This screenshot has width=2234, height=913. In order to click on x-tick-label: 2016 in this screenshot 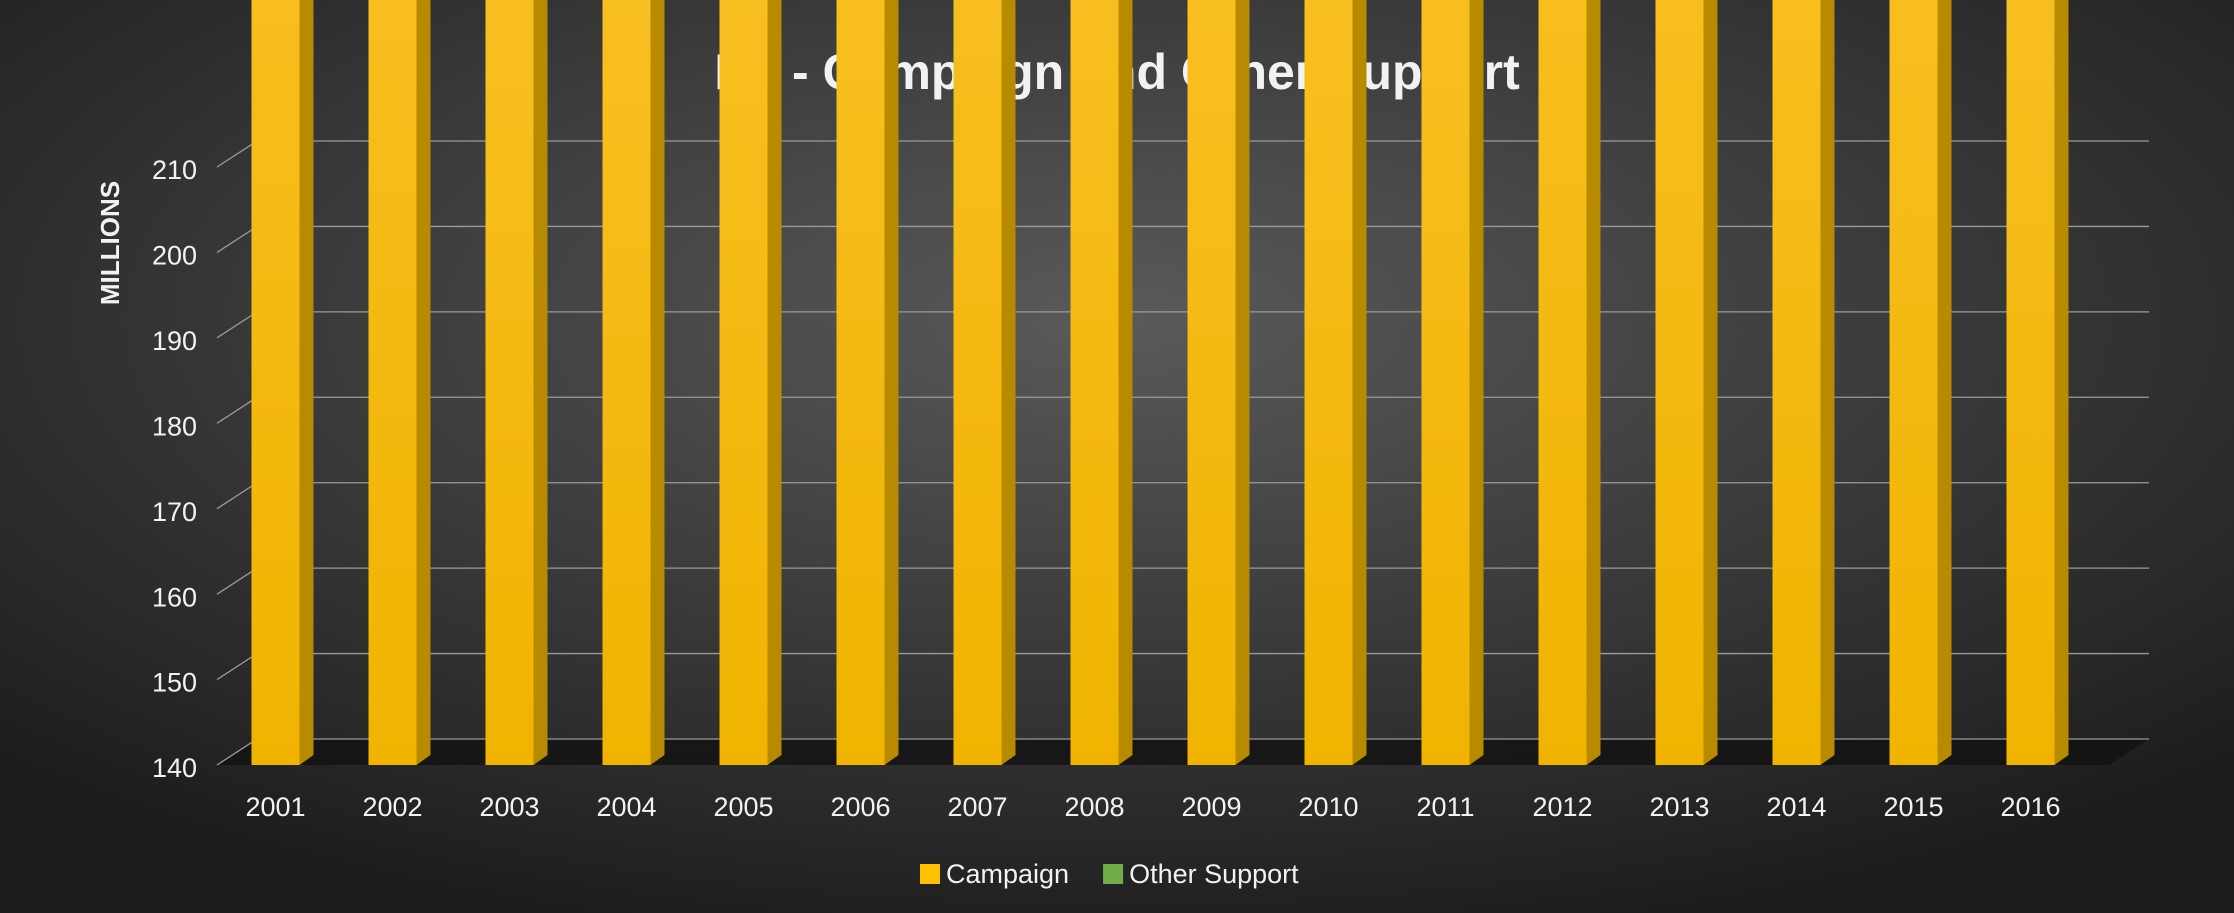, I will do `click(2030, 807)`.